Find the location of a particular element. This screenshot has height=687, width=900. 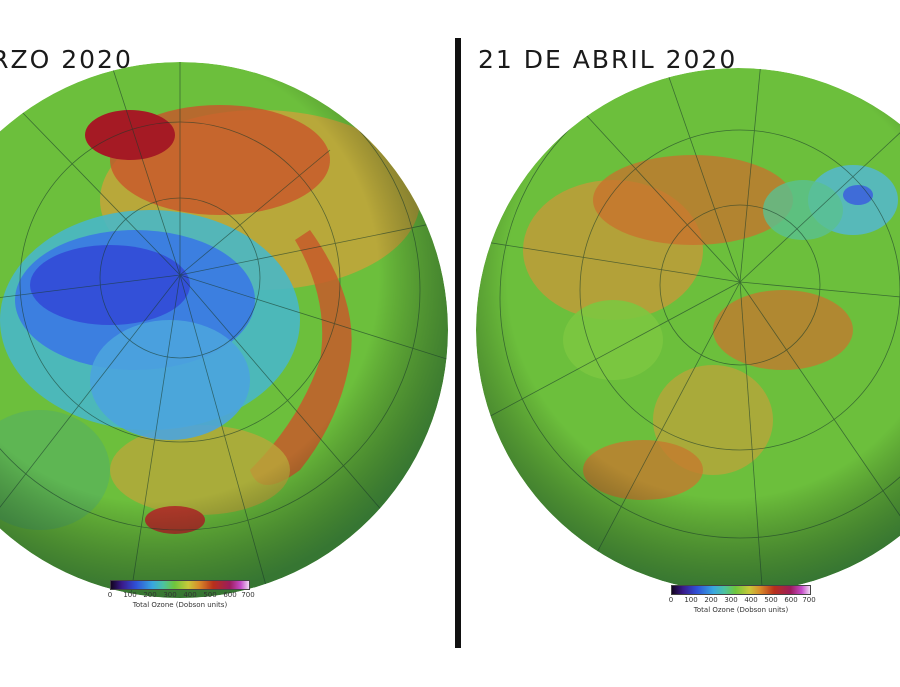

panel-title: ARZO 2020 is located at coordinates (66, 59).